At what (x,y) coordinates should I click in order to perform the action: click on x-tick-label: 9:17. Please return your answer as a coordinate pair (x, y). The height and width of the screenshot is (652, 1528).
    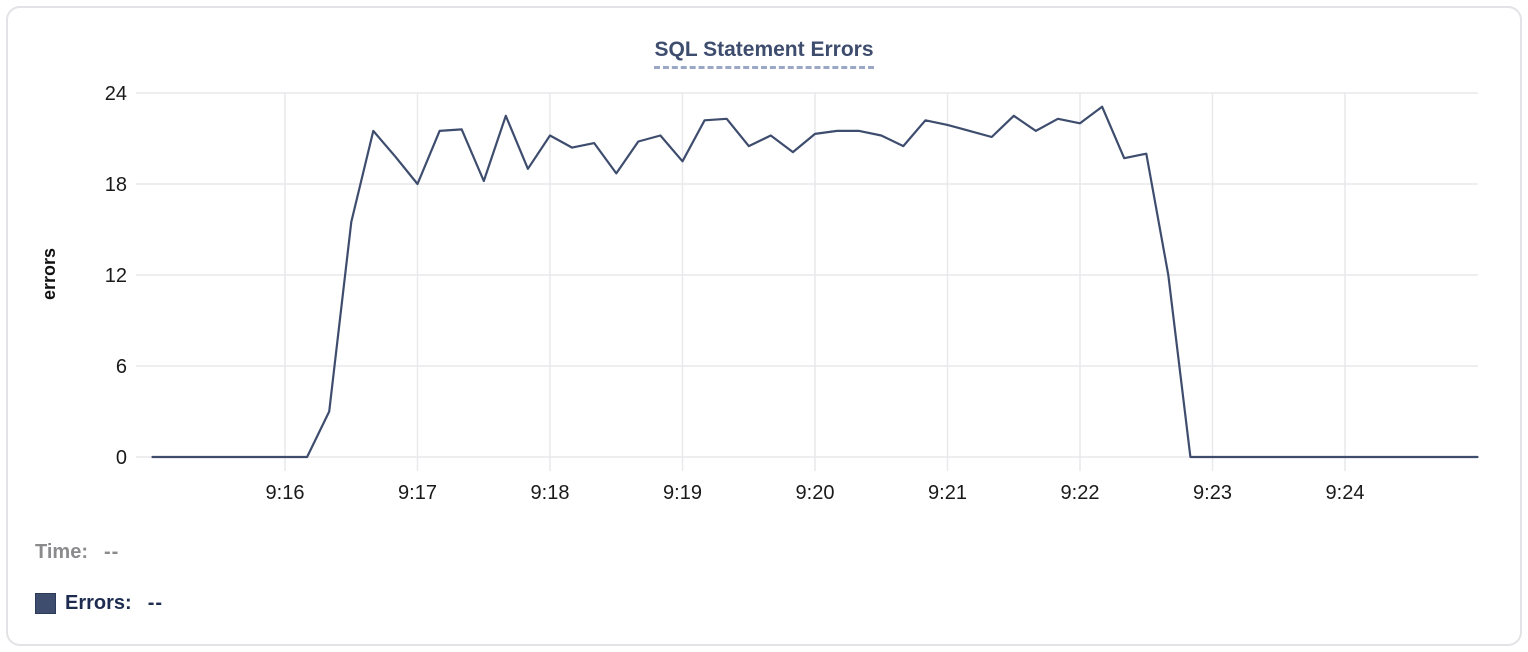
    Looking at the image, I should click on (417, 493).